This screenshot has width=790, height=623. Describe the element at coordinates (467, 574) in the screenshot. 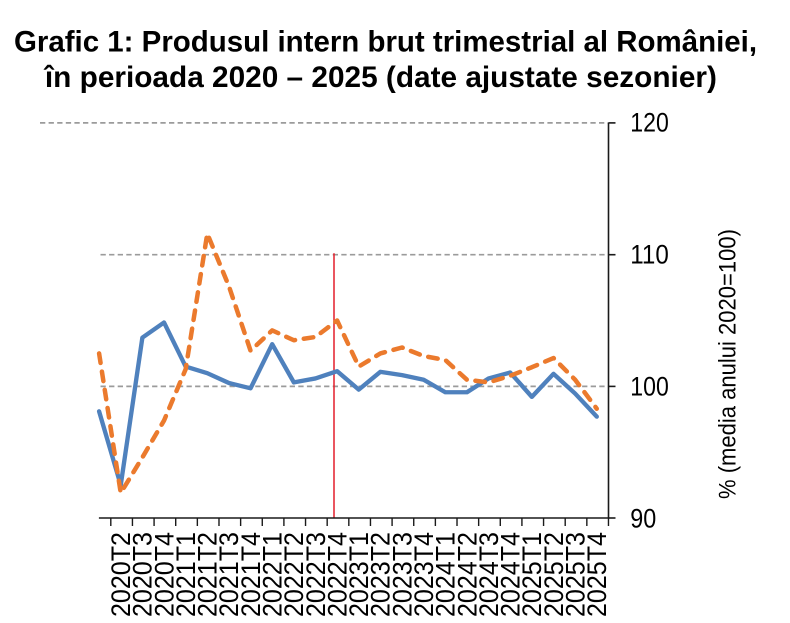

I see `svg-text: 2024T2` at that location.